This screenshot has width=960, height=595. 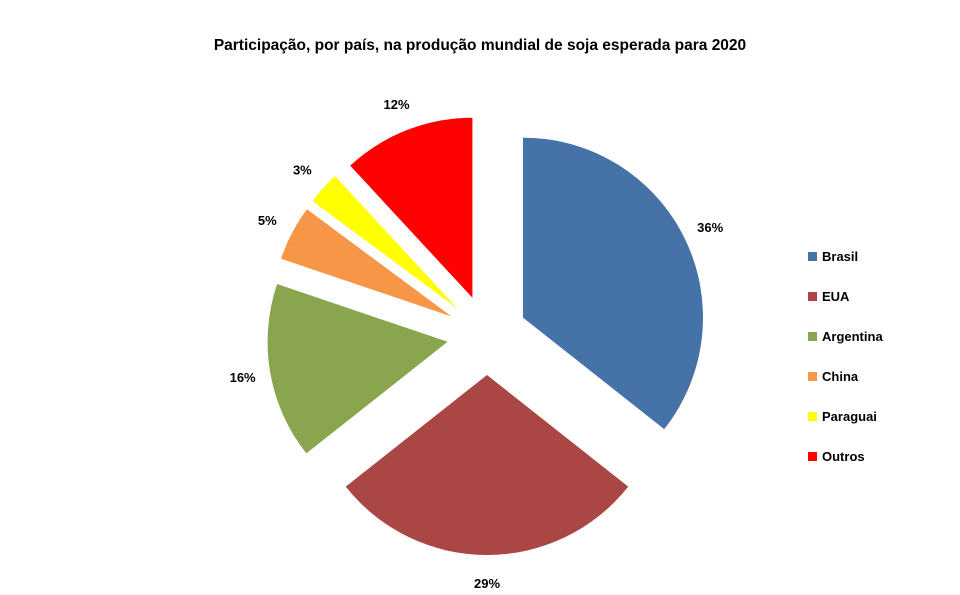 I want to click on data-label-paraguai: 3%, so click(x=302, y=169).